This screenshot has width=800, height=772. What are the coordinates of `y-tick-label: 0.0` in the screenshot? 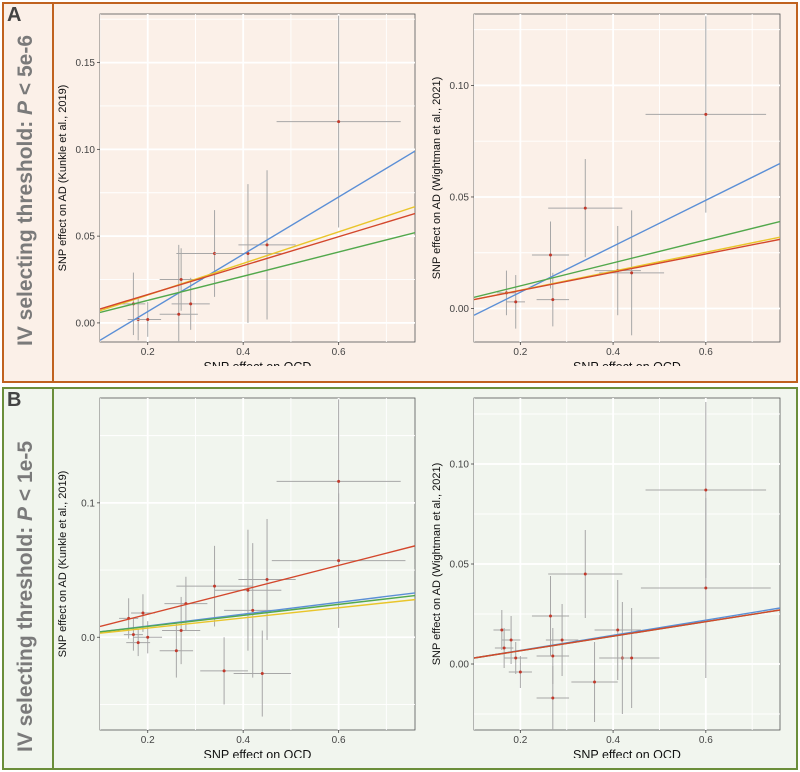 It's located at (88, 638).